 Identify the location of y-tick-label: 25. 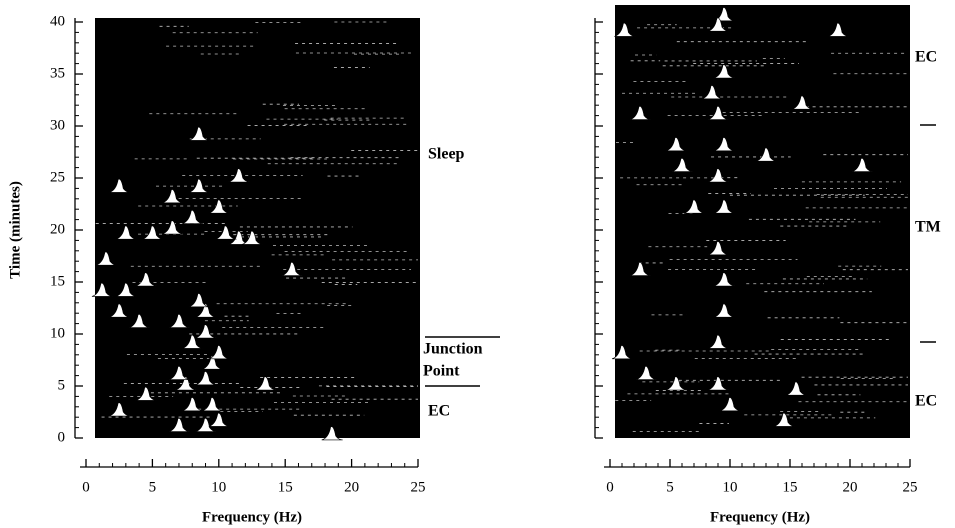
(57, 177).